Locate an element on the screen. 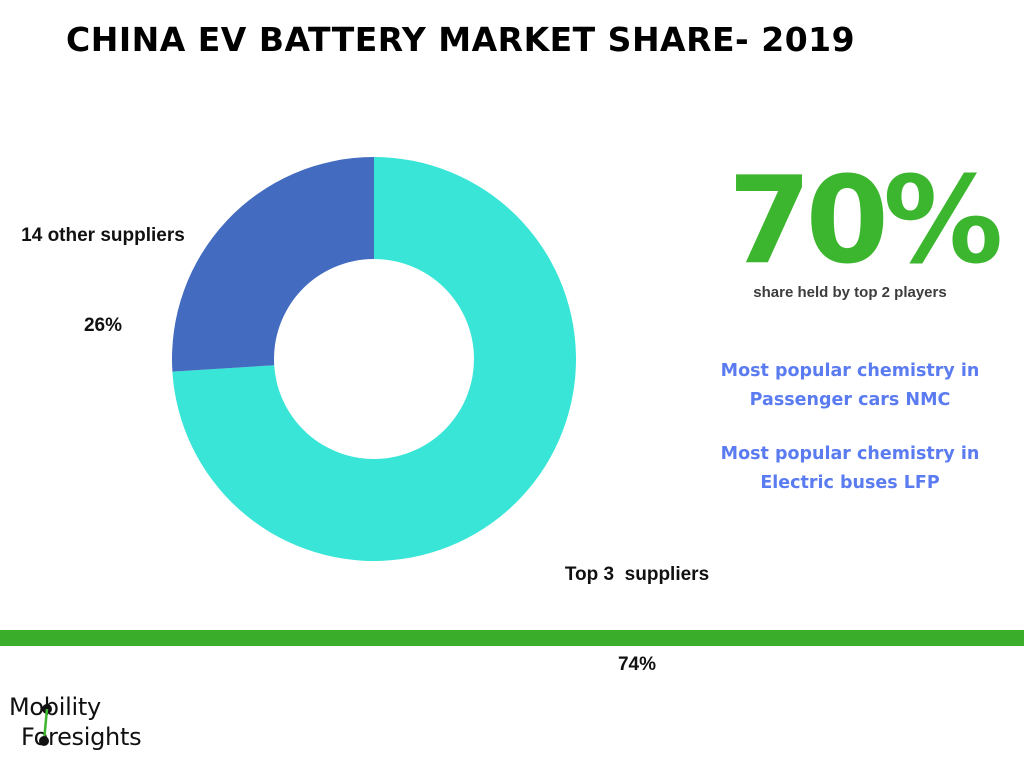 This screenshot has width=1024, height=768. big-stat-caption: share held by top 2 players is located at coordinates (850, 292).